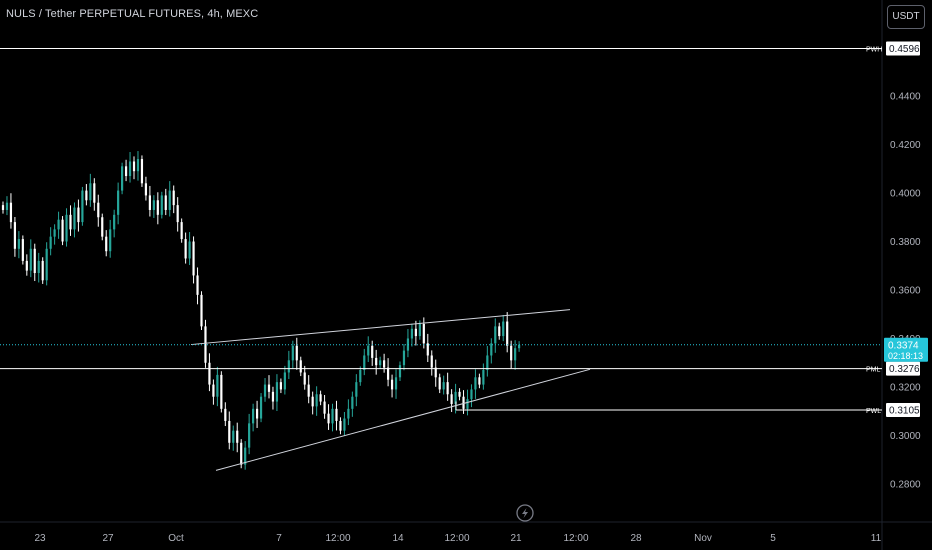  I want to click on x-tick-label: 23, so click(40, 538).